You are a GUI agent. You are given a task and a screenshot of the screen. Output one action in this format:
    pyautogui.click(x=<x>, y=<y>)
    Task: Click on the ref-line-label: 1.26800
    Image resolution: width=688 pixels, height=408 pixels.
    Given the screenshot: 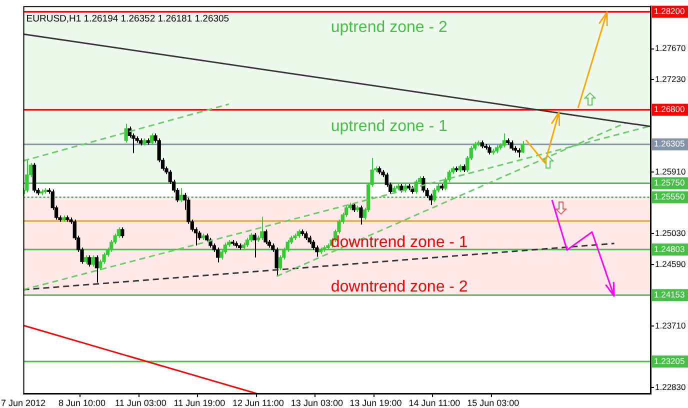 What is the action you would take?
    pyautogui.click(x=669, y=109)
    